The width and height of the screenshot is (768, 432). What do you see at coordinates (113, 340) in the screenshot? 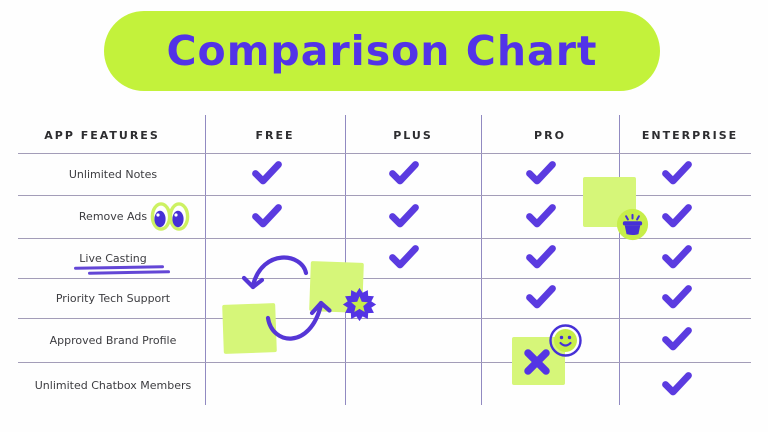
I see `feature-label: Approved Brand Profile` at bounding box center [113, 340].